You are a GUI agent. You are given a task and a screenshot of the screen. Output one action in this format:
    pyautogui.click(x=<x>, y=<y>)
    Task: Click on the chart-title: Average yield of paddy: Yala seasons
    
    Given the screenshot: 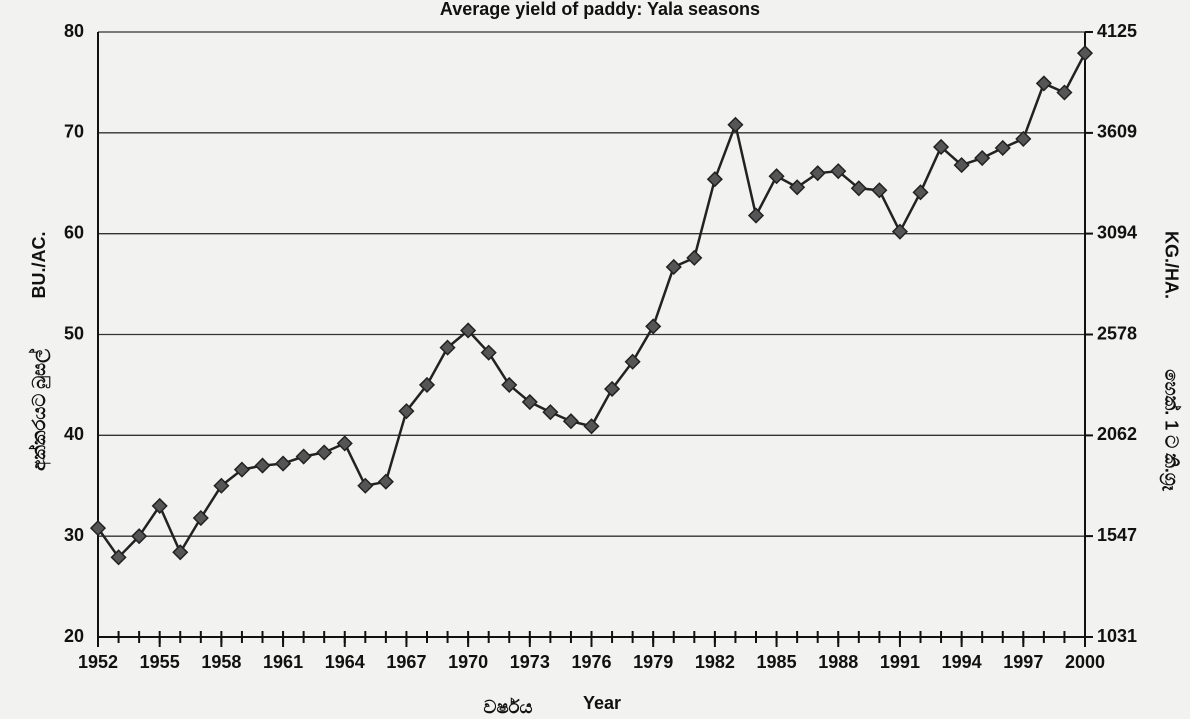 What is the action you would take?
    pyautogui.click(x=600, y=9)
    